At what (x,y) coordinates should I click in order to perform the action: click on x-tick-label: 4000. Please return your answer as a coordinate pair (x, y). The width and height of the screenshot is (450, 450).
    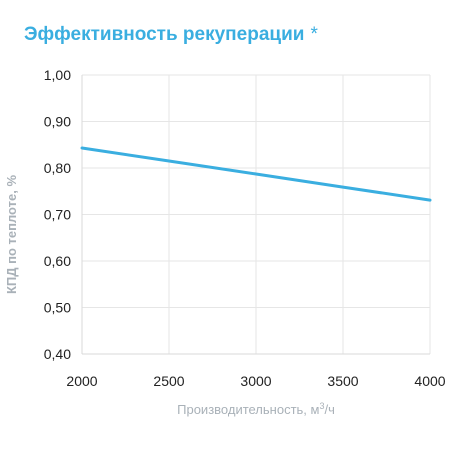
    Looking at the image, I should click on (429, 381).